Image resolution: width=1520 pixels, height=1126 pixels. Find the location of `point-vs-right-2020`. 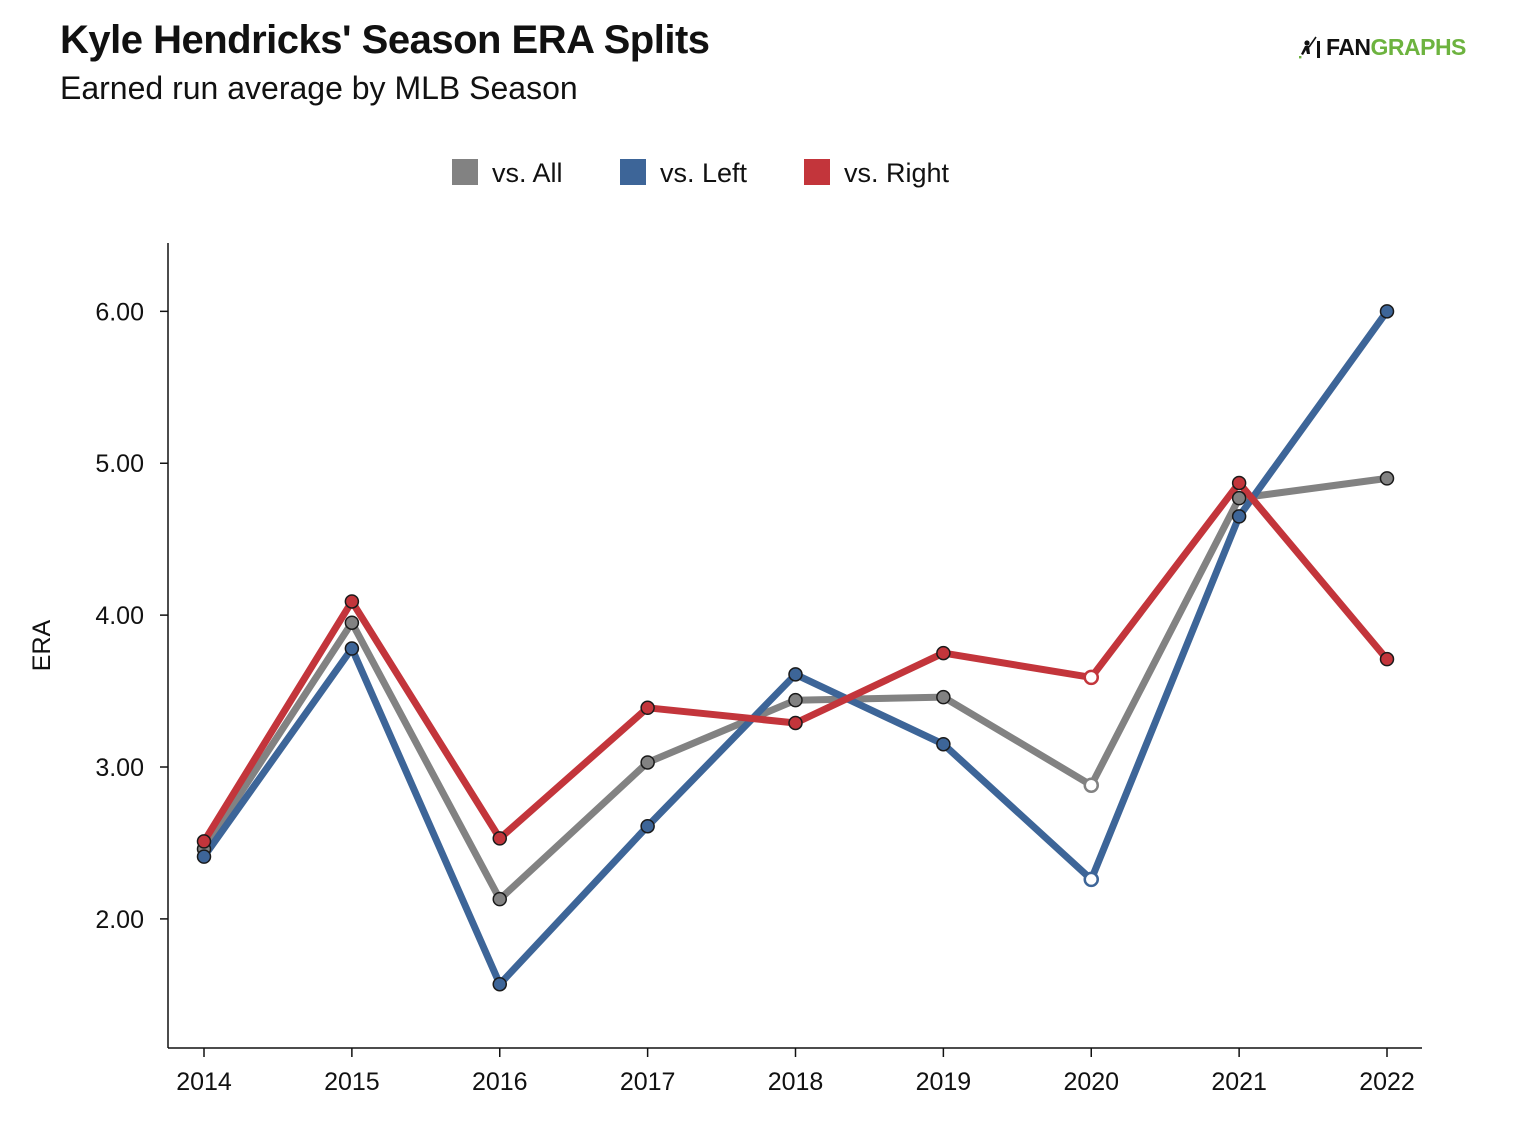

point-vs-right-2020 is located at coordinates (1091, 677).